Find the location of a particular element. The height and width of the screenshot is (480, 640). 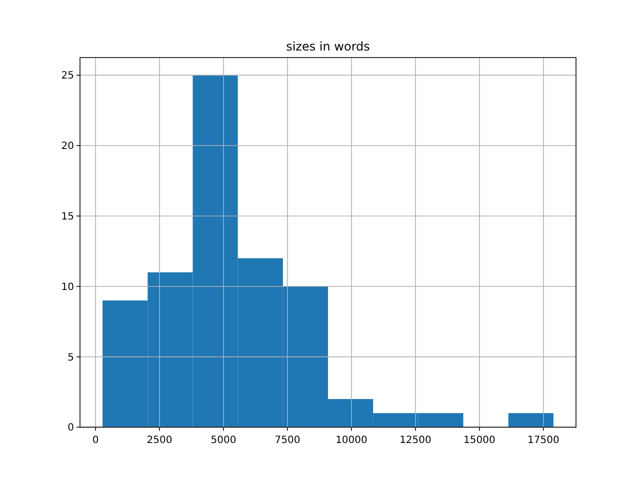

y-tick-label: 0 is located at coordinates (71, 428).